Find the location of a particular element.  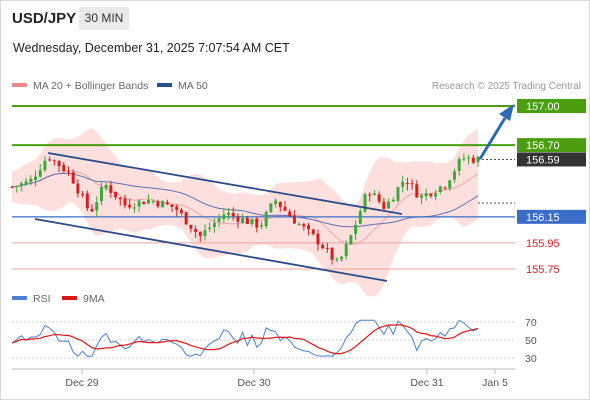

level-label-0: 157.00 is located at coordinates (543, 107).